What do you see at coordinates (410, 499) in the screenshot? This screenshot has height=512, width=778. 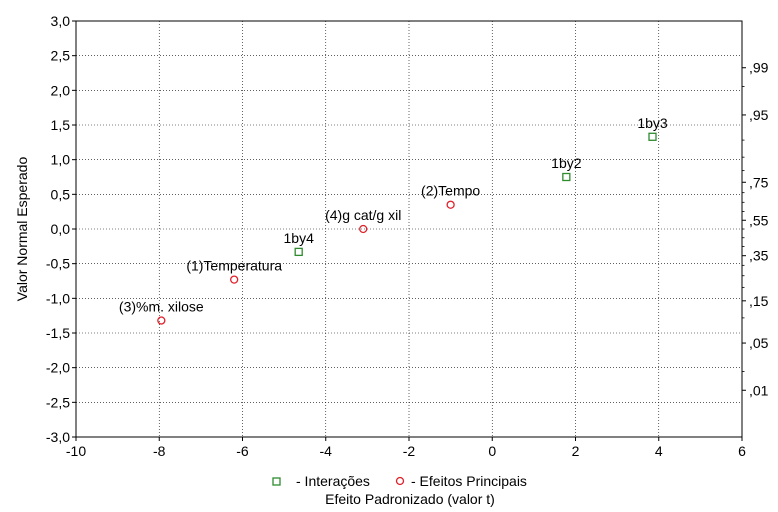 I see `x-axis-title: Efeito Padronizado (valor t)` at bounding box center [410, 499].